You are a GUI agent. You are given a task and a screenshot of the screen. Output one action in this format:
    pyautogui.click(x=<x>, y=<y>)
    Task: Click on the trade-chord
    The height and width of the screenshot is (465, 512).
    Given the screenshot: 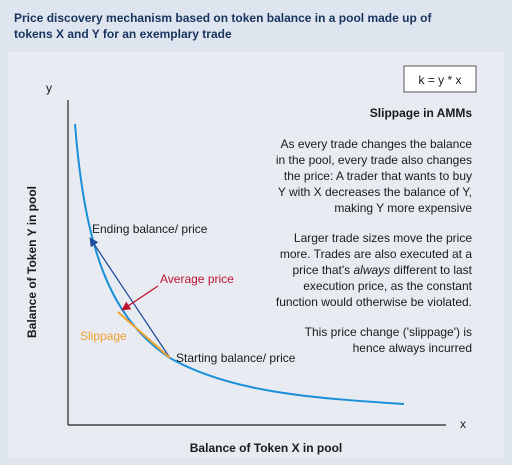 What is the action you would take?
    pyautogui.click(x=130, y=298)
    